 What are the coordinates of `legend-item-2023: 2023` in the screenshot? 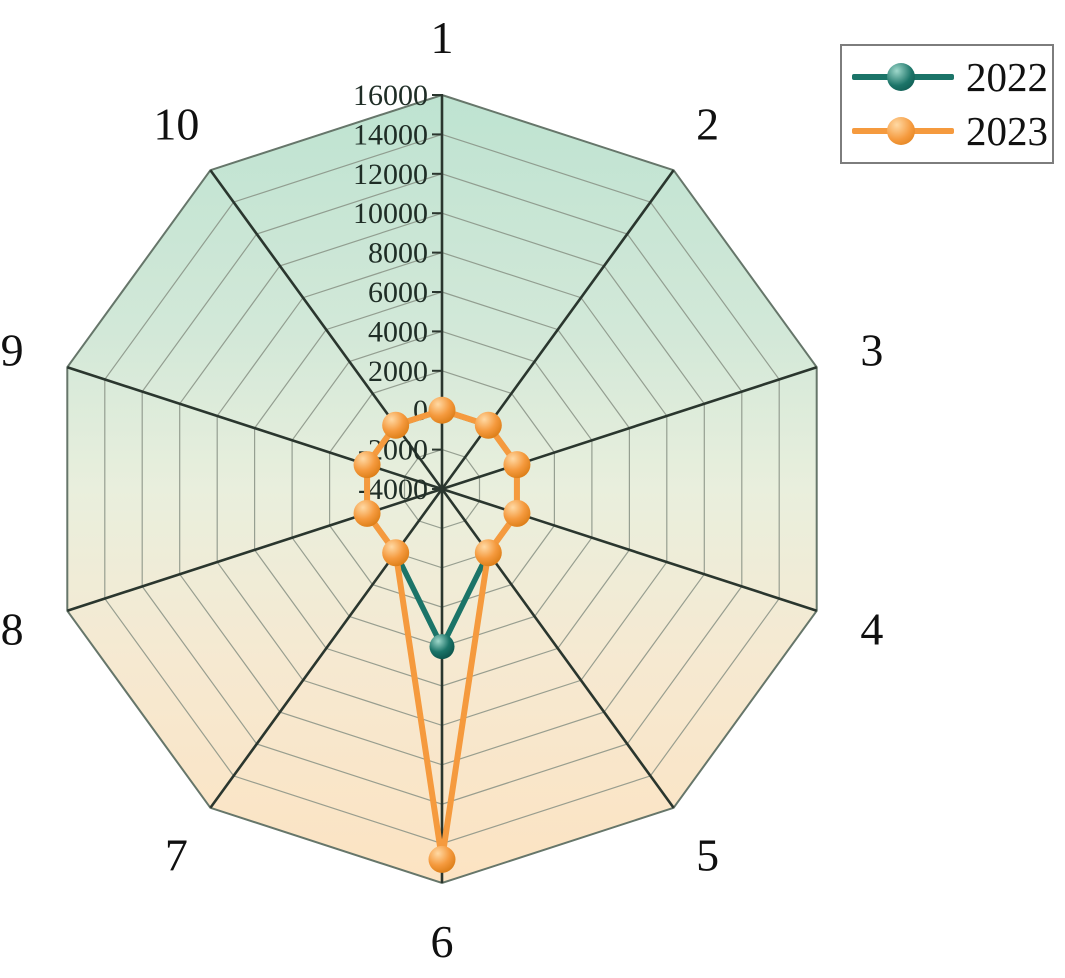 It's located at (950, 131).